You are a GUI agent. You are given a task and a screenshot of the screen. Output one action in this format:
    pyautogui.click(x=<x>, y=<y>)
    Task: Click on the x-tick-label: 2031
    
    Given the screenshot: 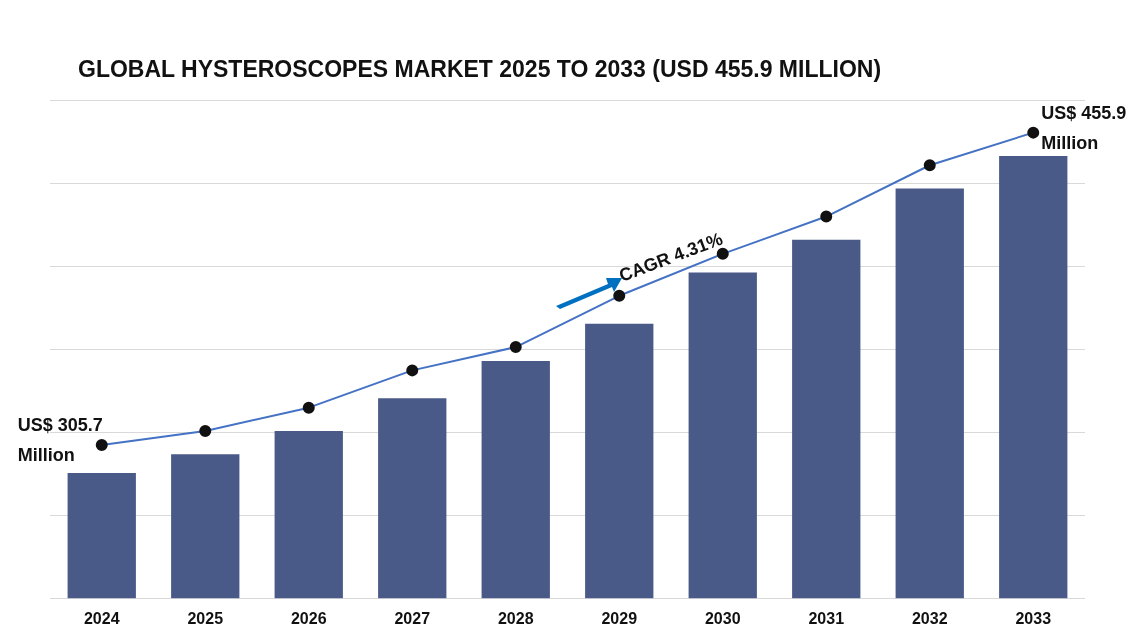 What is the action you would take?
    pyautogui.click(x=826, y=618)
    